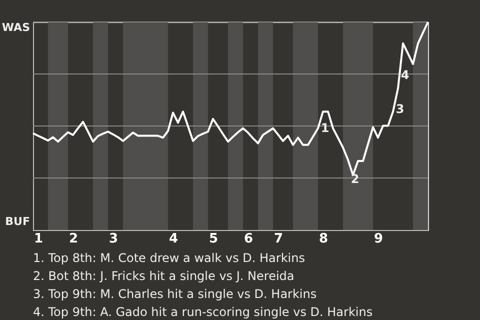 This screenshot has height=320, width=480. What do you see at coordinates (73, 239) in the screenshot?
I see `x-tick-label: 2` at bounding box center [73, 239].